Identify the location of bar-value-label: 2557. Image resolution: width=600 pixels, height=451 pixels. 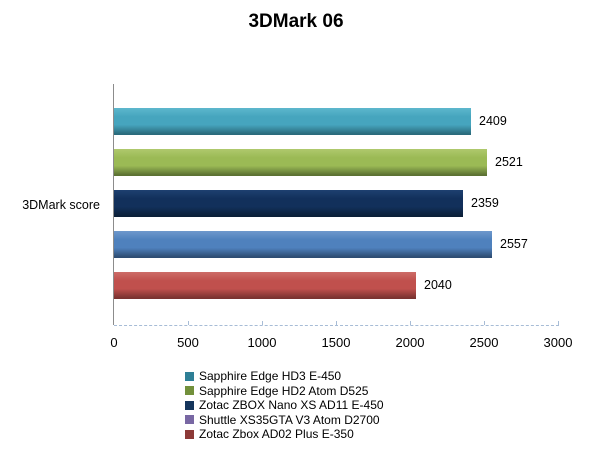
(514, 244).